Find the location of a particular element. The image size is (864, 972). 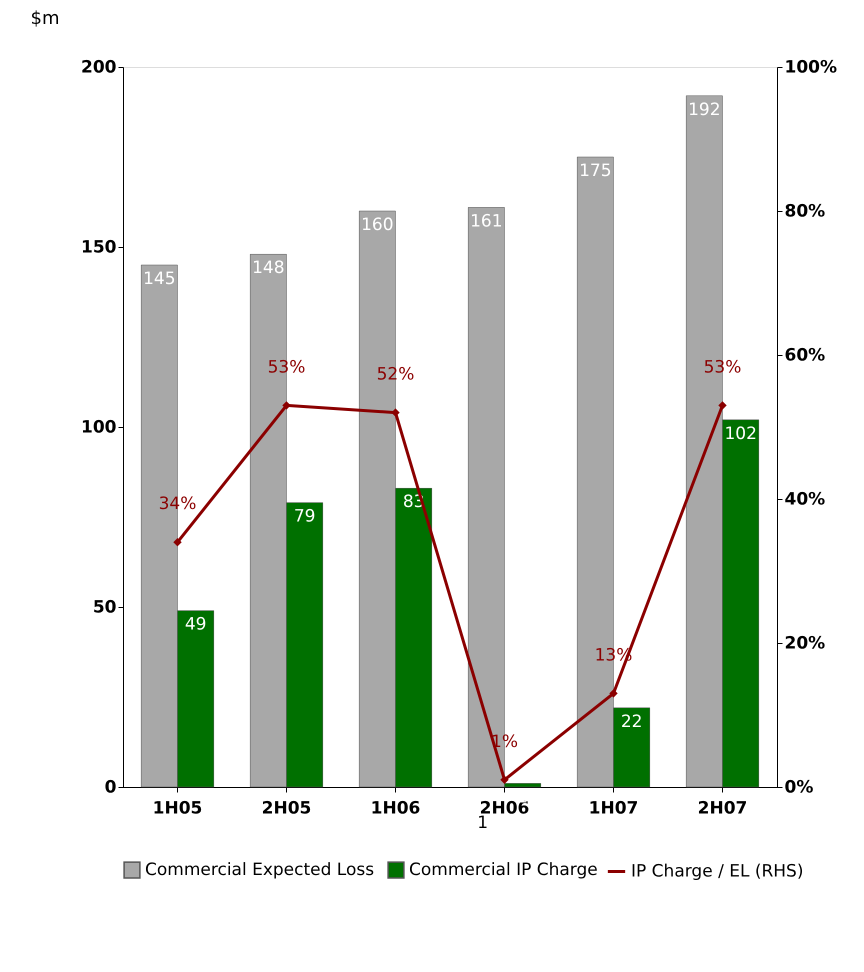

y2-tick-label: 0% is located at coordinates (799, 788).